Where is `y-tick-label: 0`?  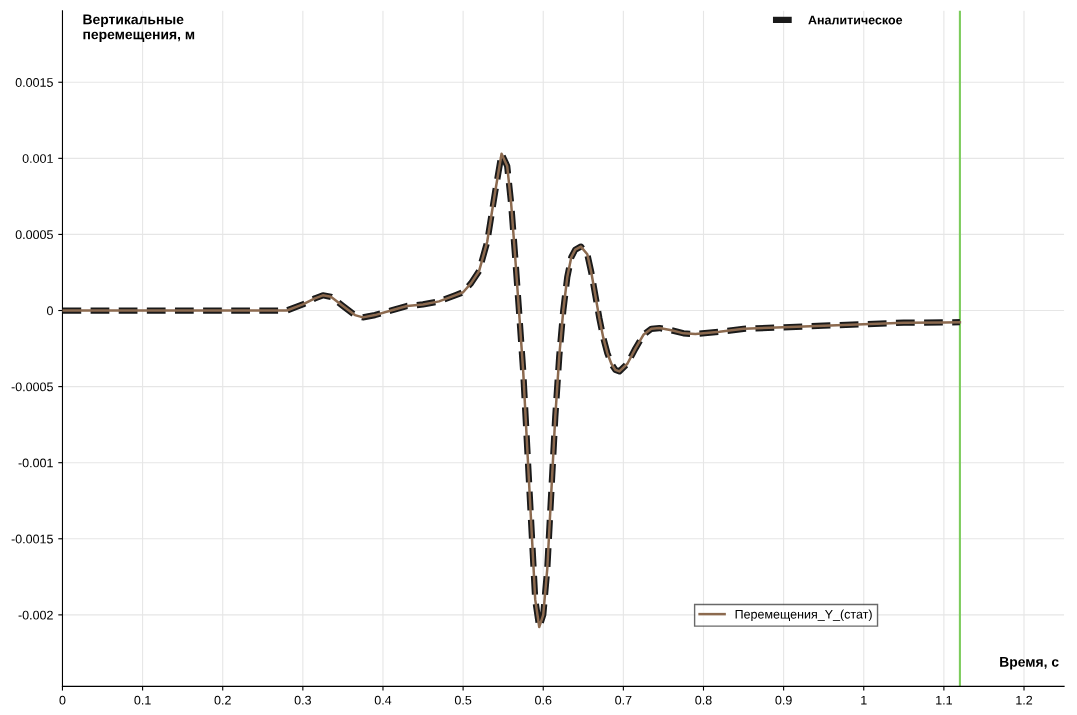 y-tick-label: 0 is located at coordinates (49, 311).